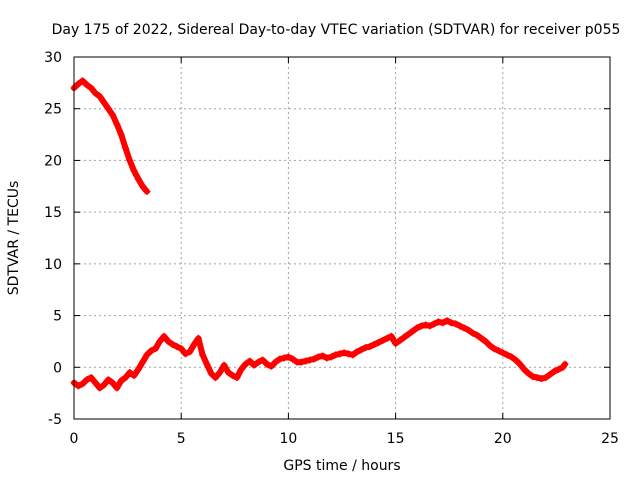  Describe the element at coordinates (57, 368) in the screenshot. I see `y-tick-label: 0` at that location.